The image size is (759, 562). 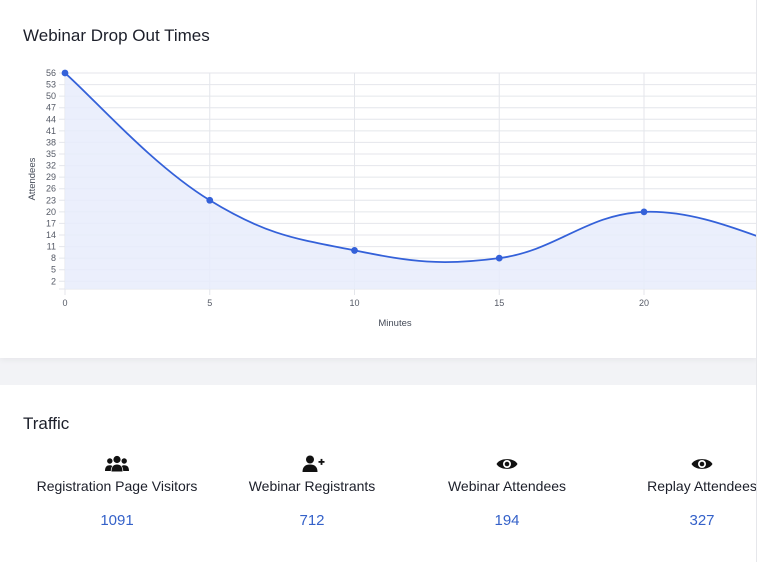 I want to click on chart-title: Webinar Drop Out Times, so click(x=116, y=35).